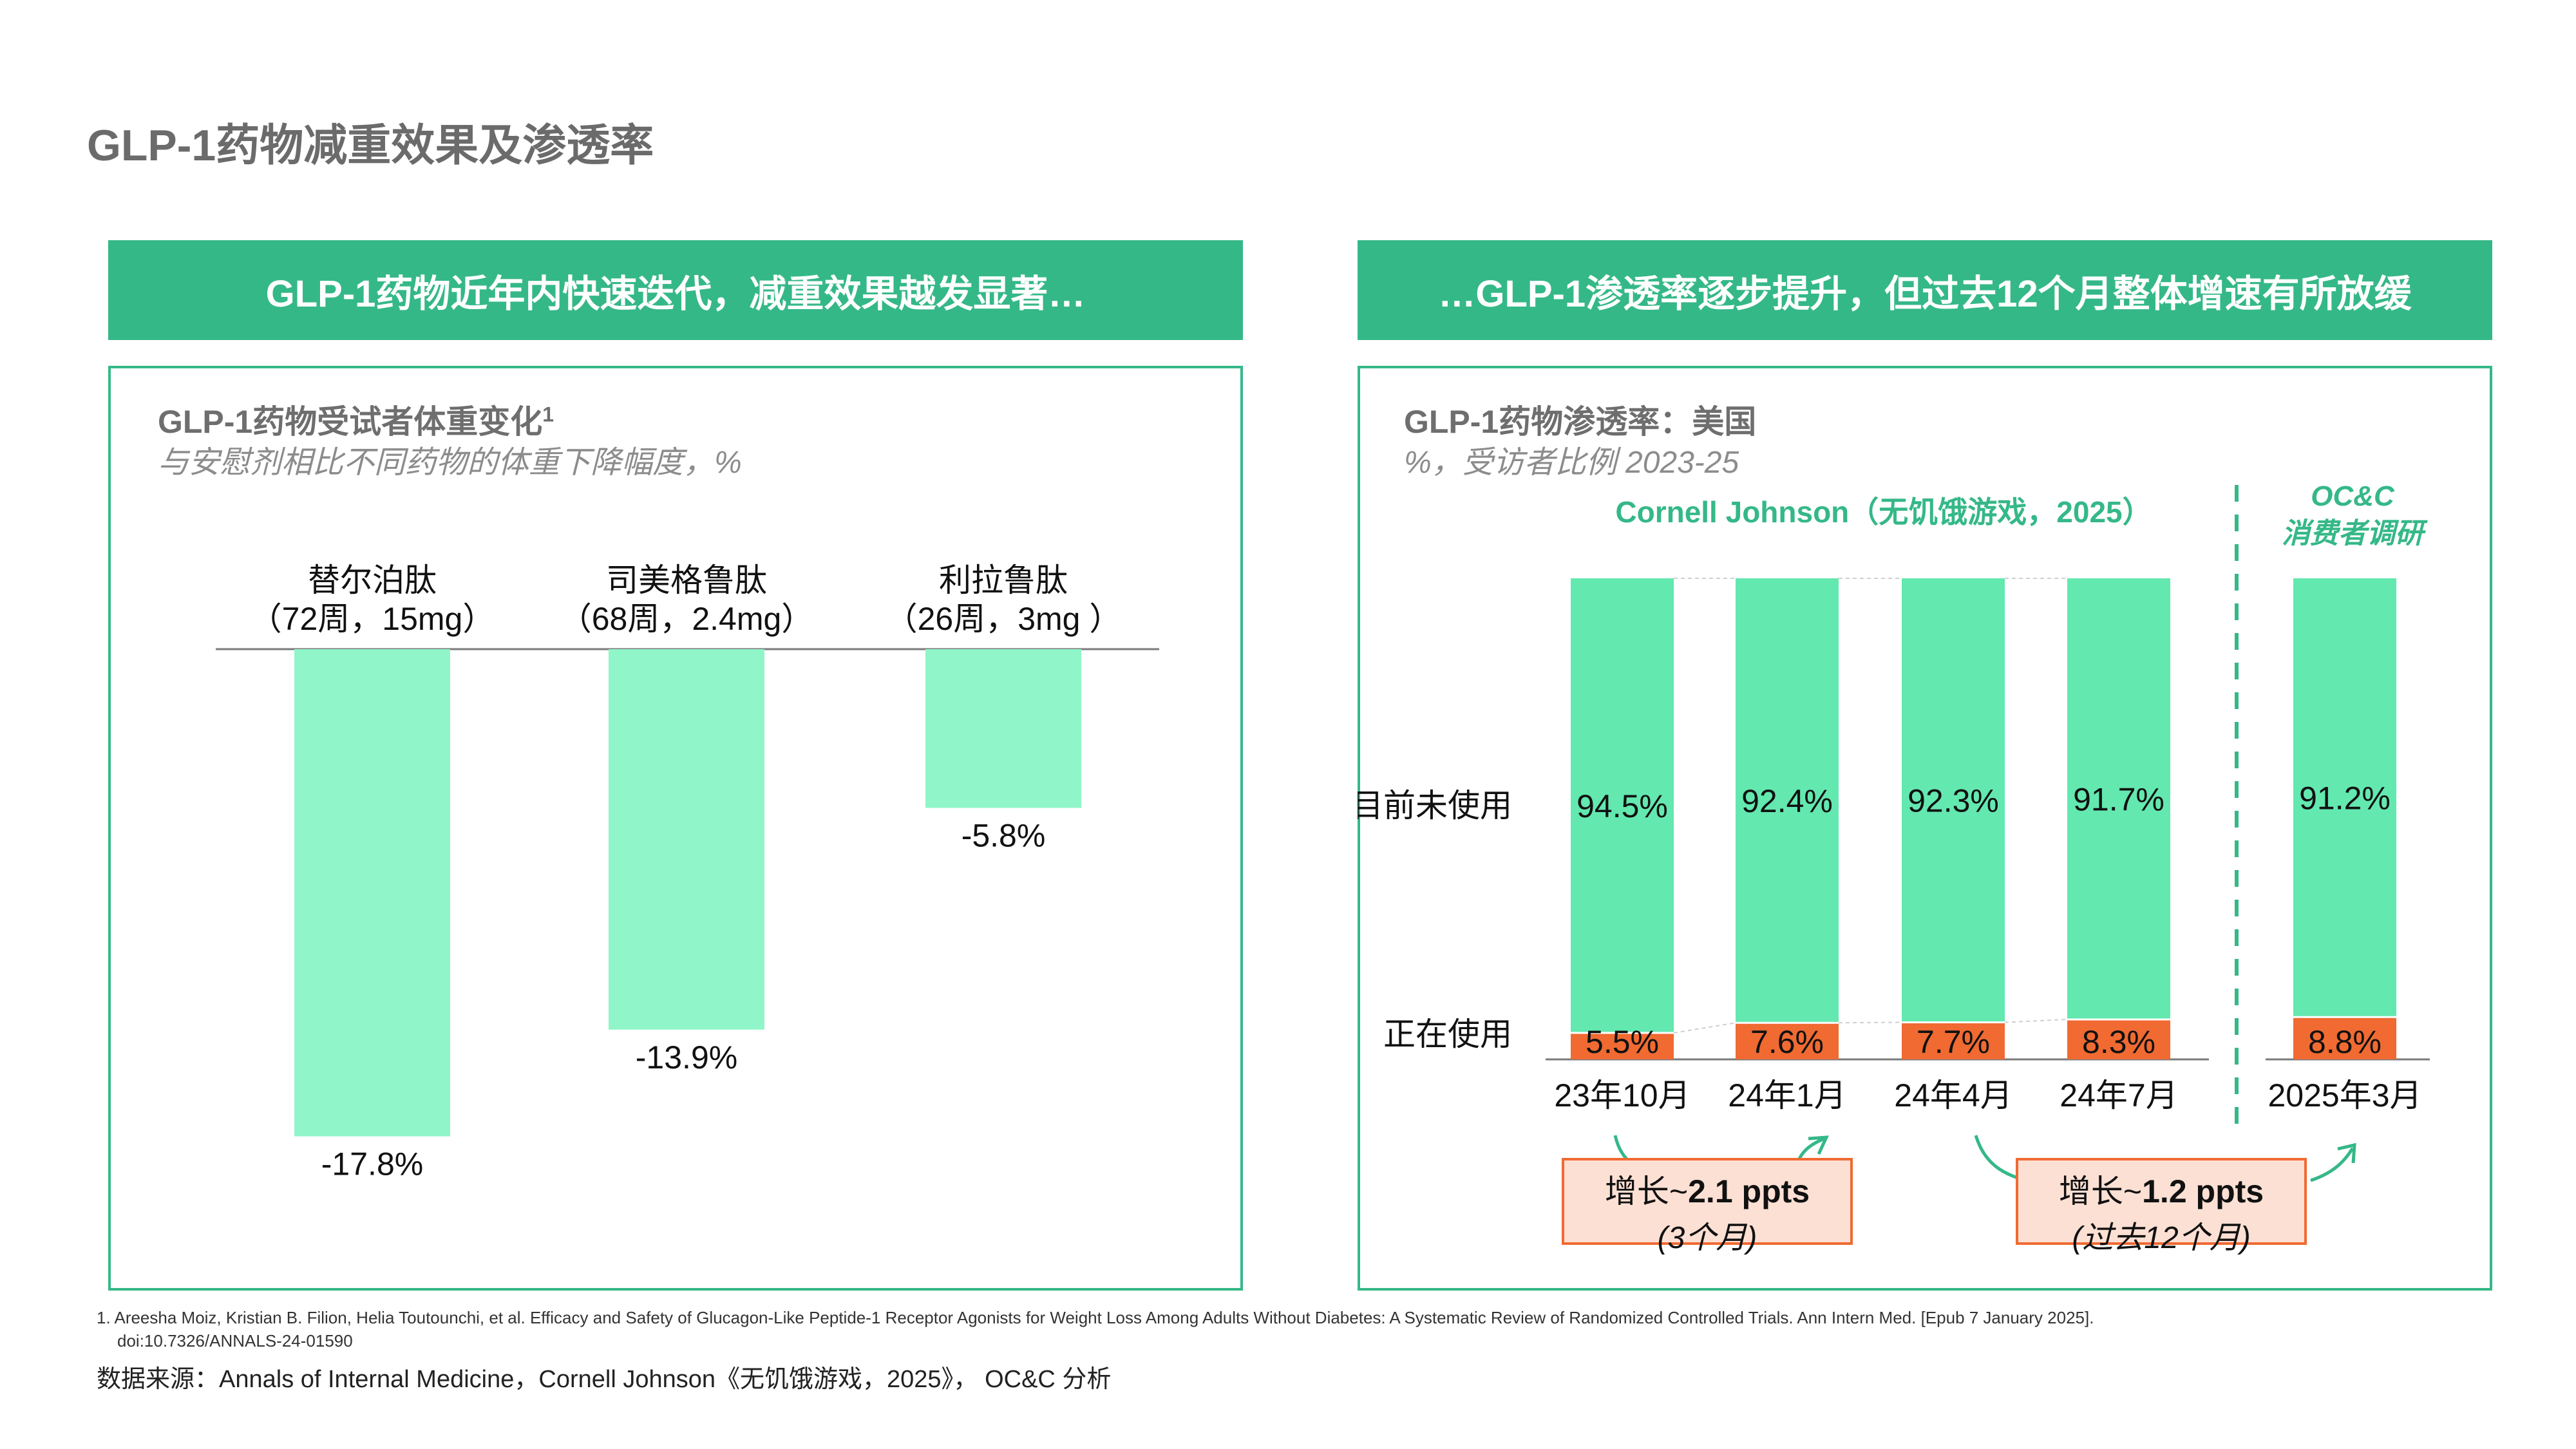 The image size is (2576, 1449). What do you see at coordinates (370, 145) in the screenshot?
I see `page-title: GLP-1药物减重效果及渗透率` at bounding box center [370, 145].